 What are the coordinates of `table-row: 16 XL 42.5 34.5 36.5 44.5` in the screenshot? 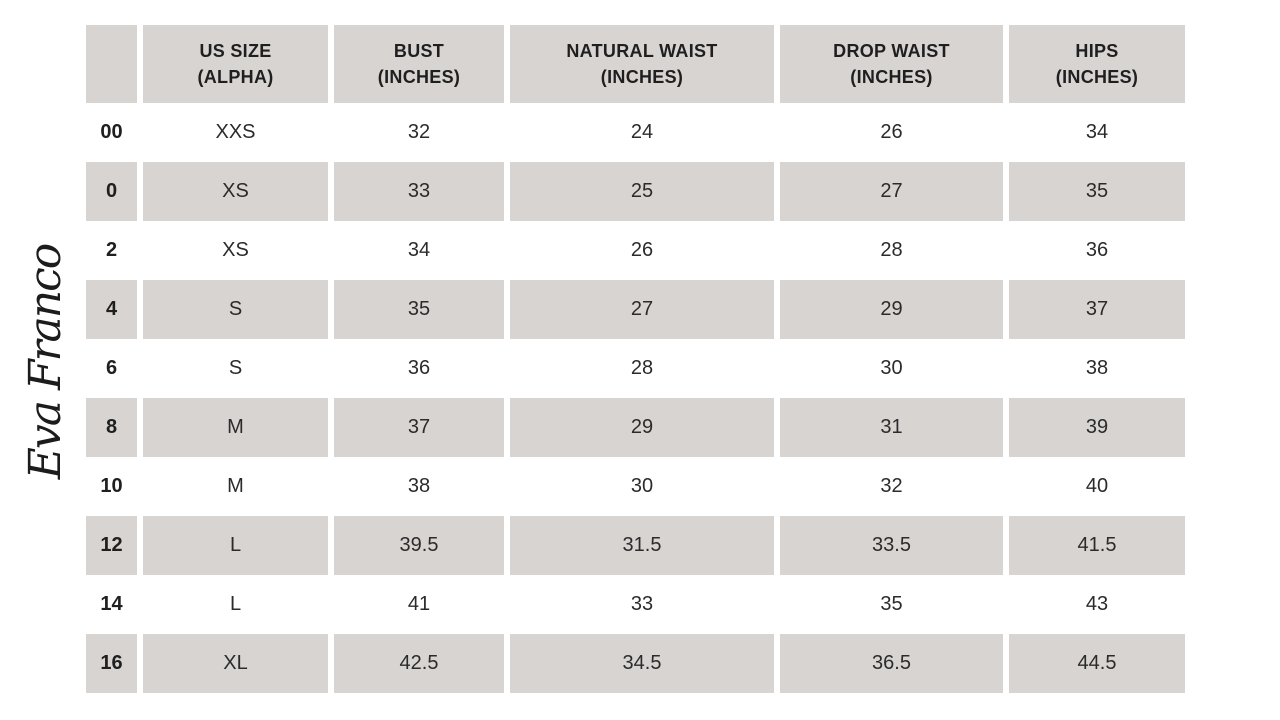 It's located at (635, 663).